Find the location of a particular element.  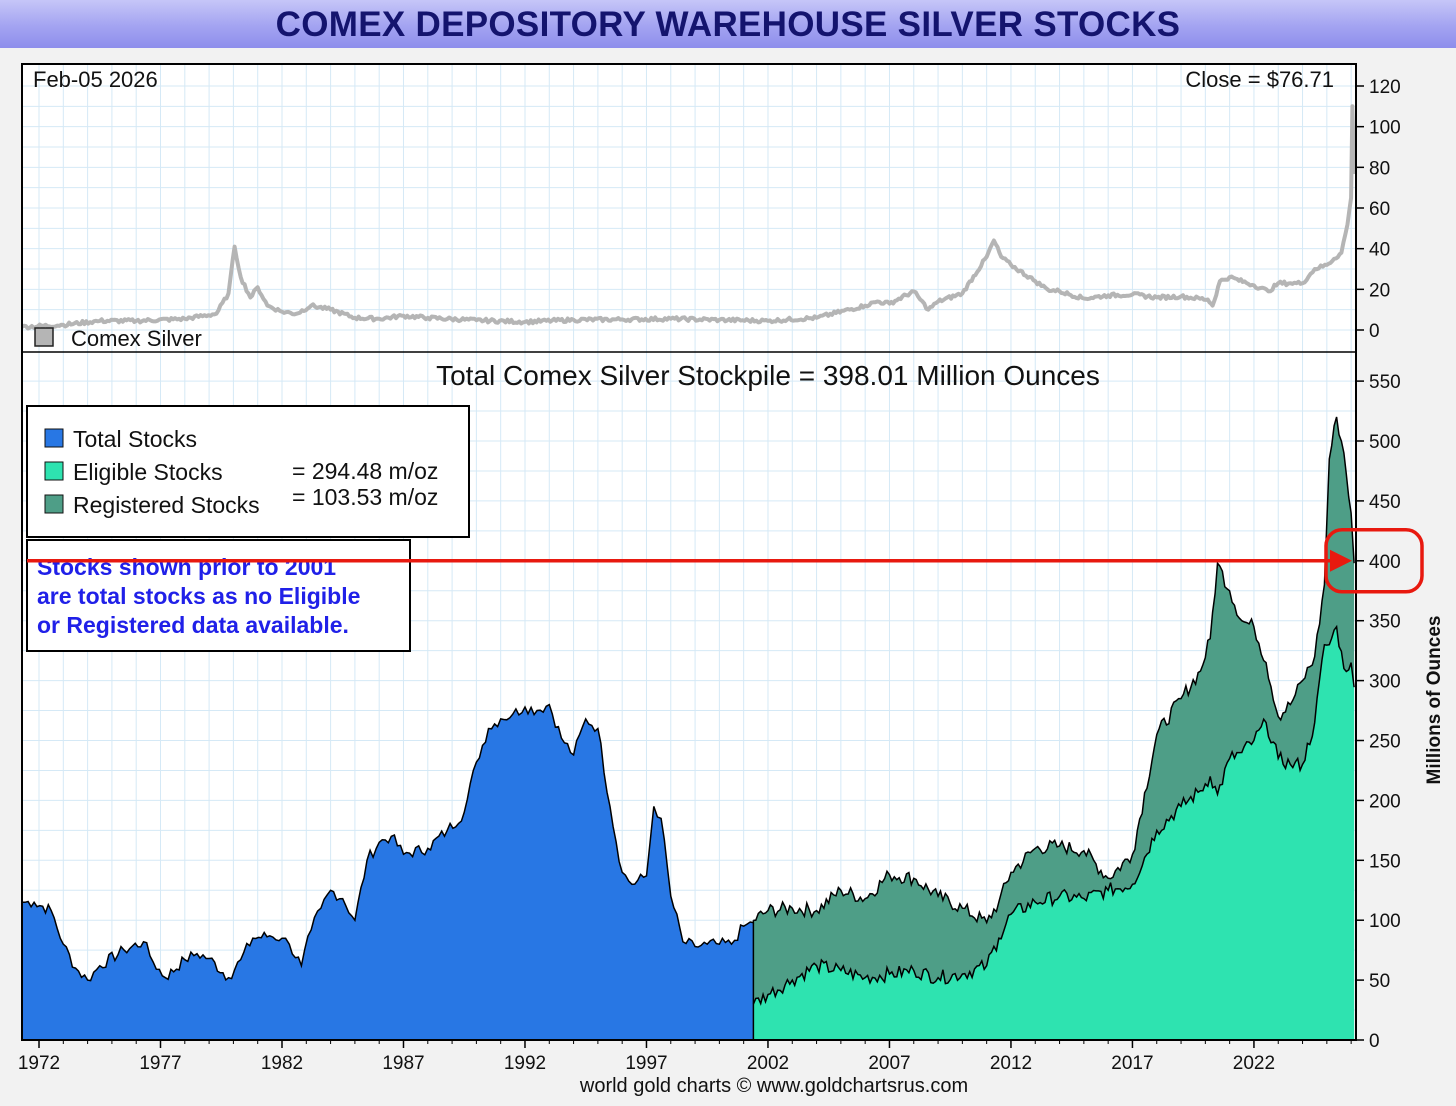

x-tick-label: 1987 is located at coordinates (403, 1063).